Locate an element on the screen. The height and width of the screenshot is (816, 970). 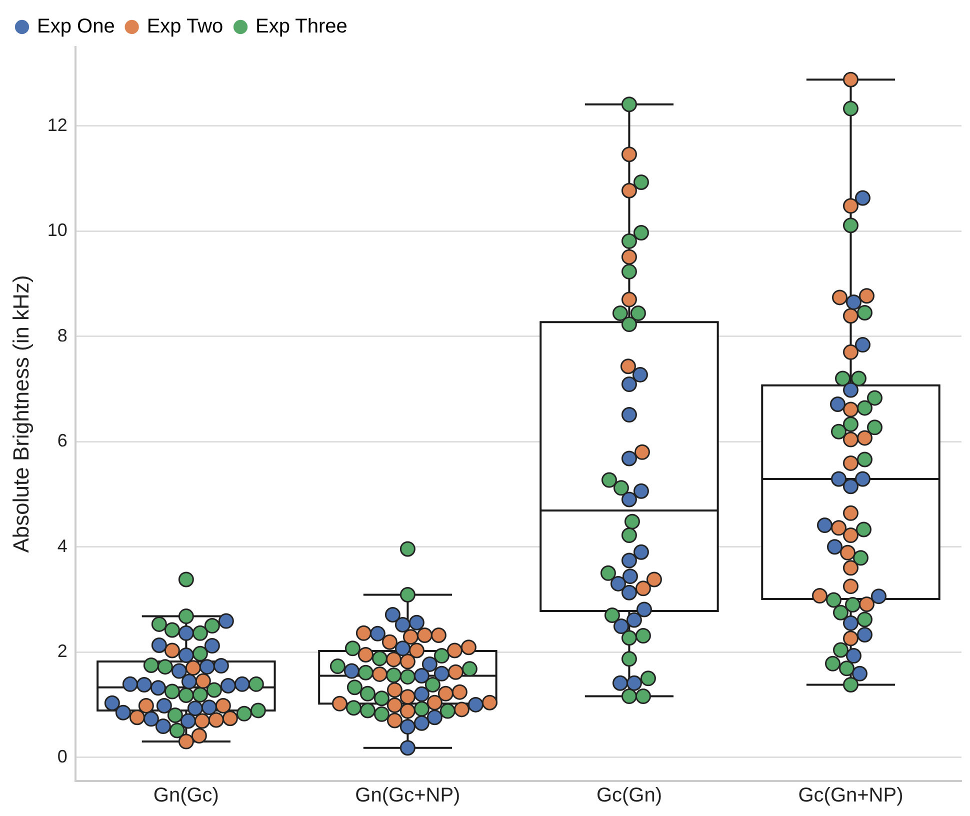
y-tick-label: 12 is located at coordinates (57, 124).